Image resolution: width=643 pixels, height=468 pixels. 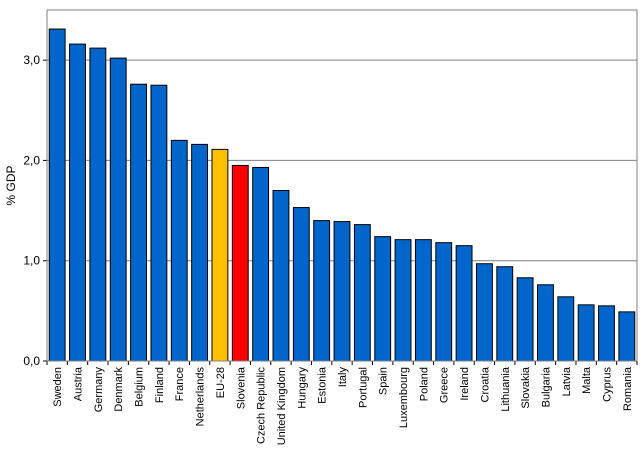 What do you see at coordinates (322, 291) in the screenshot?
I see `bar-estonia` at bounding box center [322, 291].